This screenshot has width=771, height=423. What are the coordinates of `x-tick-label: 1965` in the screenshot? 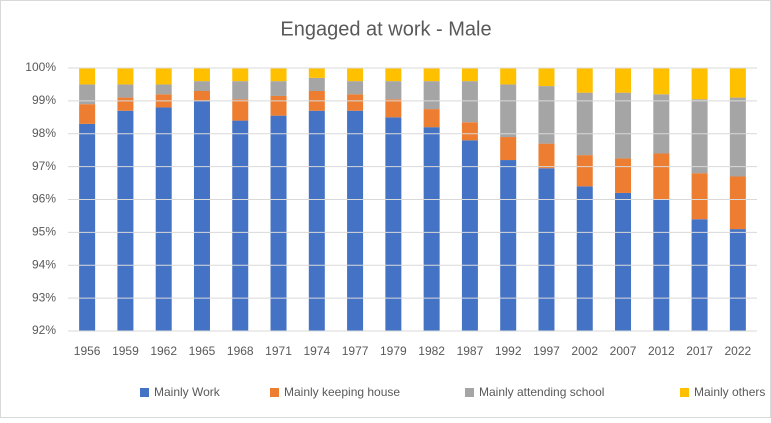 It's located at (202, 351).